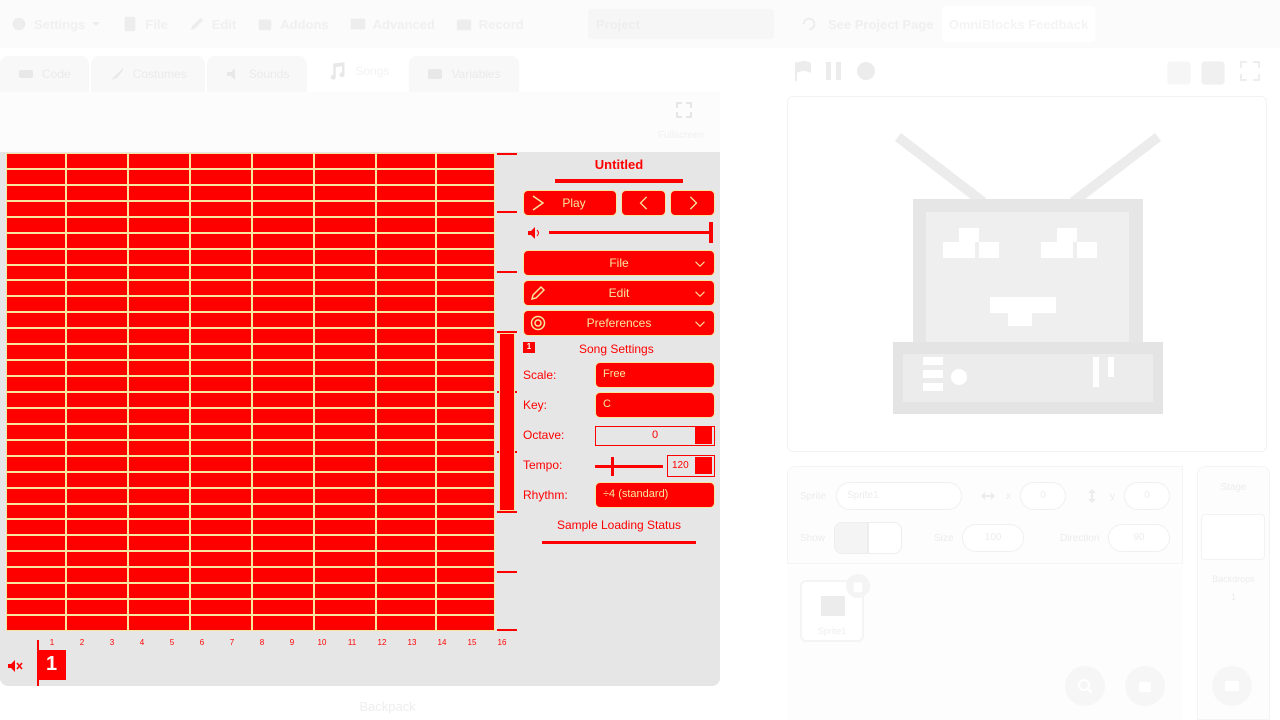  What do you see at coordinates (619, 293) in the screenshot?
I see `edit-dropdown: Edit` at bounding box center [619, 293].